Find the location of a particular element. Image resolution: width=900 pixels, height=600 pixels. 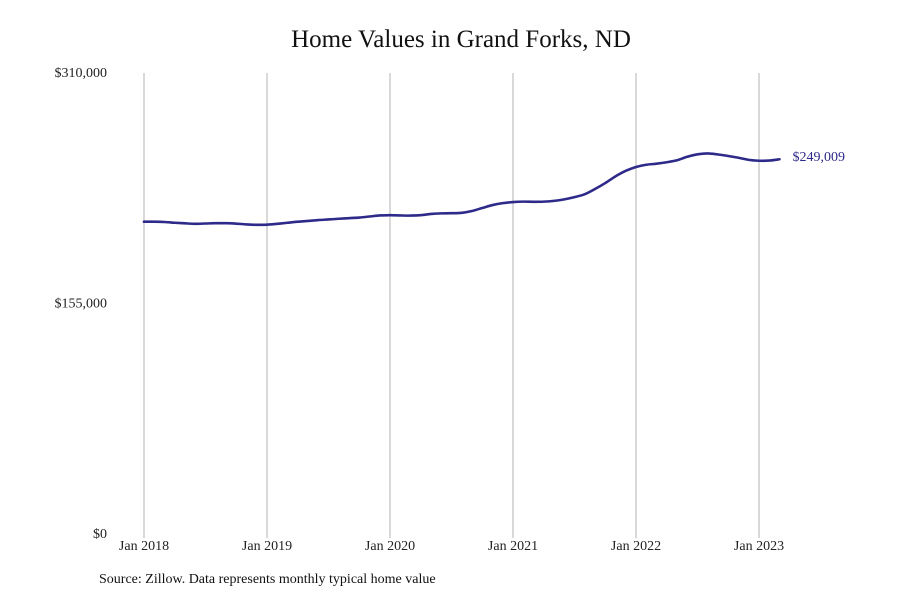

x-tick-label: Jan 2021 is located at coordinates (513, 546).